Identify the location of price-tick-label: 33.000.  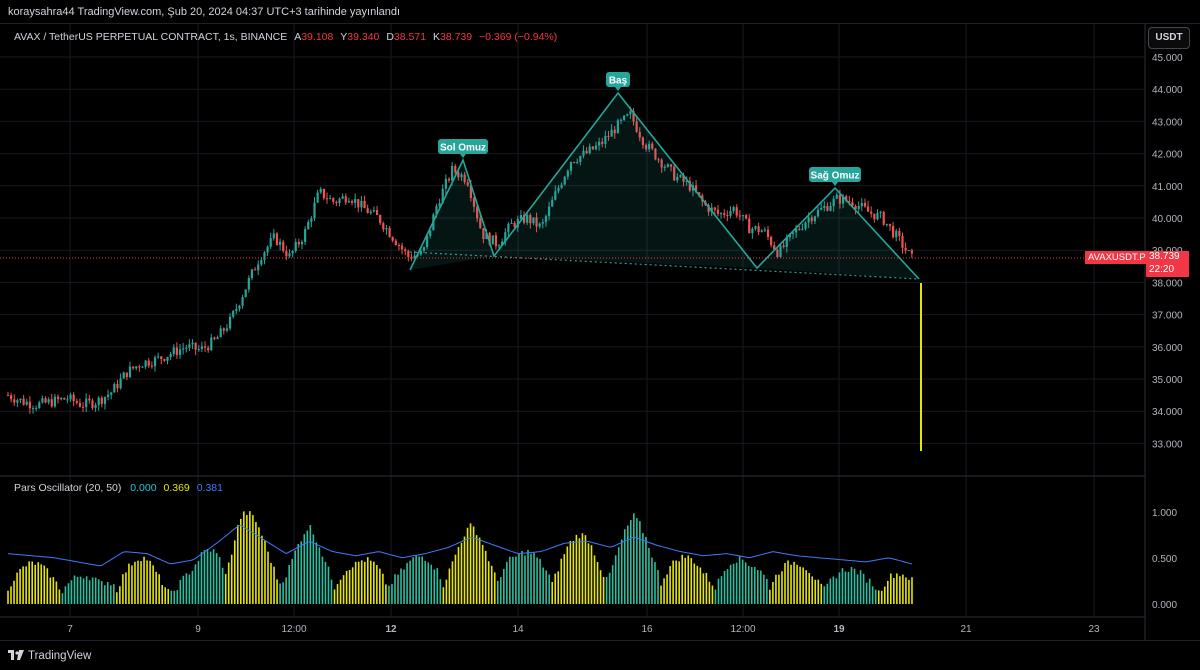
(1167, 444).